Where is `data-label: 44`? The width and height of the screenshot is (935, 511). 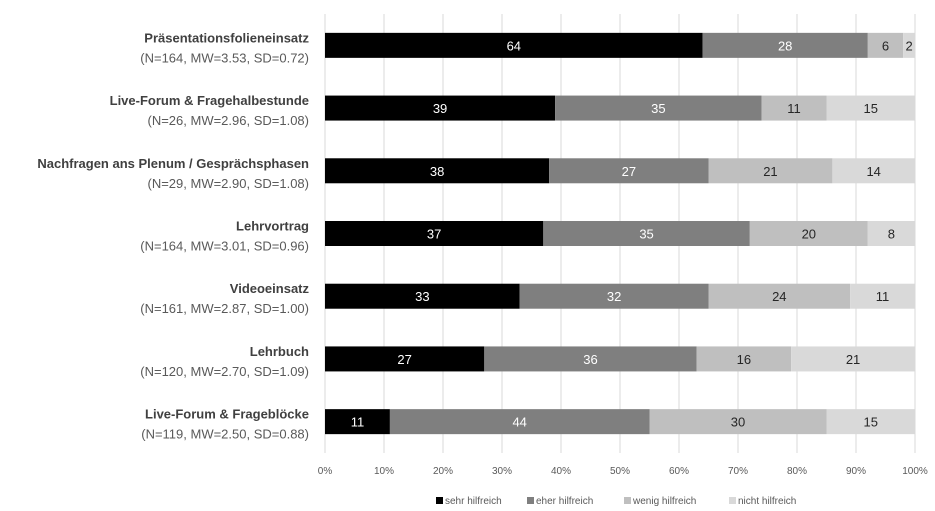
data-label: 44 is located at coordinates (519, 422).